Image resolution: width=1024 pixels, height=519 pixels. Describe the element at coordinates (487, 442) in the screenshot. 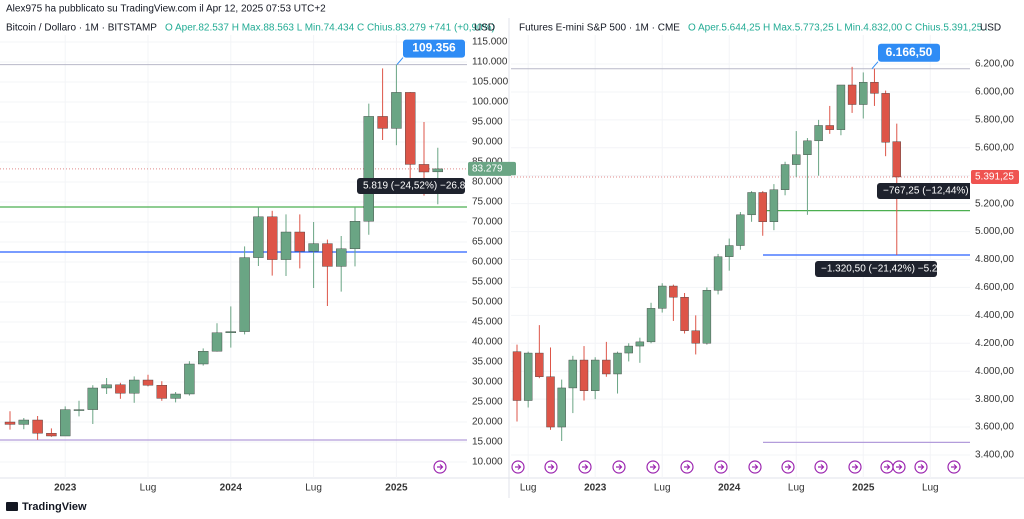

I see `y-tick-label: 15.000` at that location.